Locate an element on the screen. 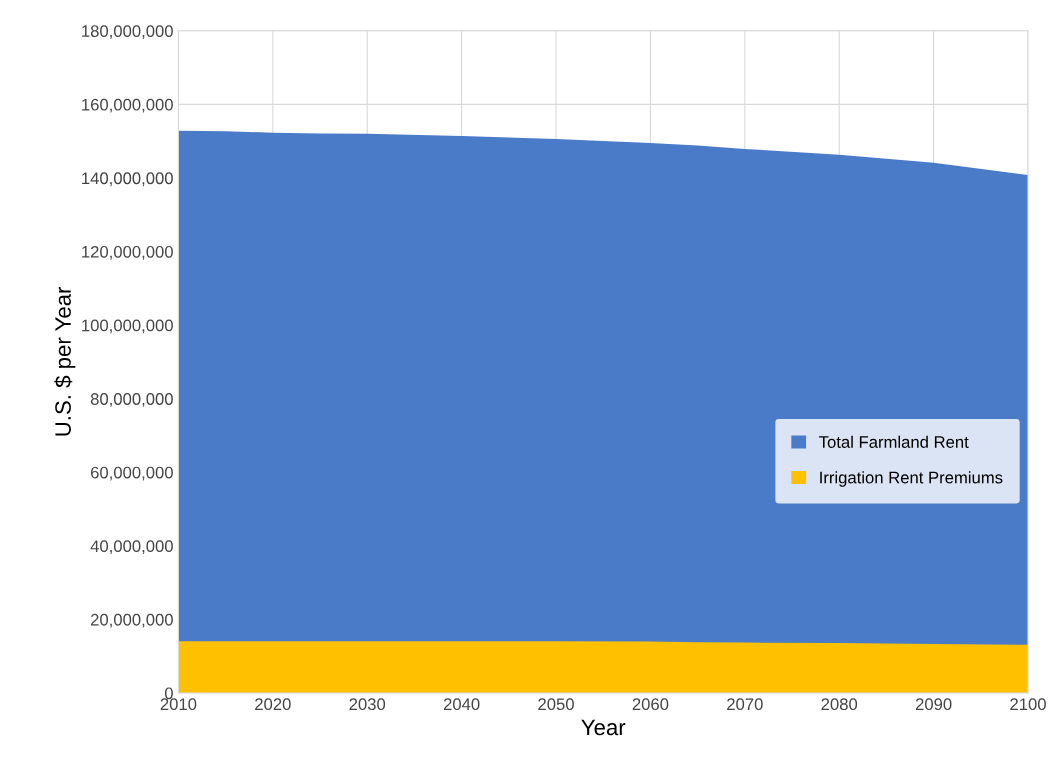  x-tick-label: 2050 is located at coordinates (556, 704).